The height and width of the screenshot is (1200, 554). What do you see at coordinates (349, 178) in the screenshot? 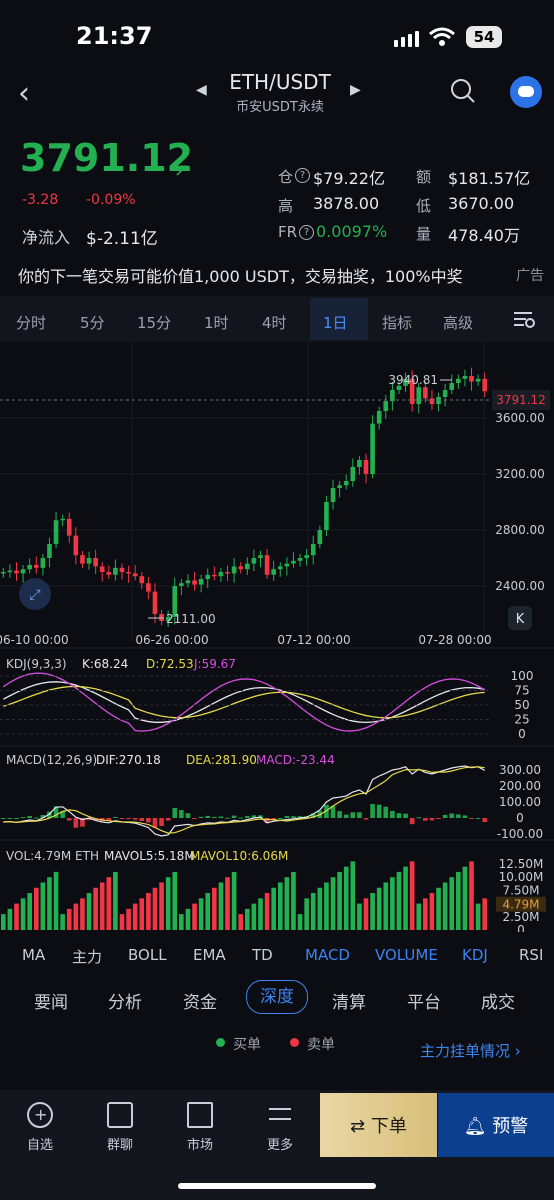
I see `oi-value: $79.22亿` at bounding box center [349, 178].